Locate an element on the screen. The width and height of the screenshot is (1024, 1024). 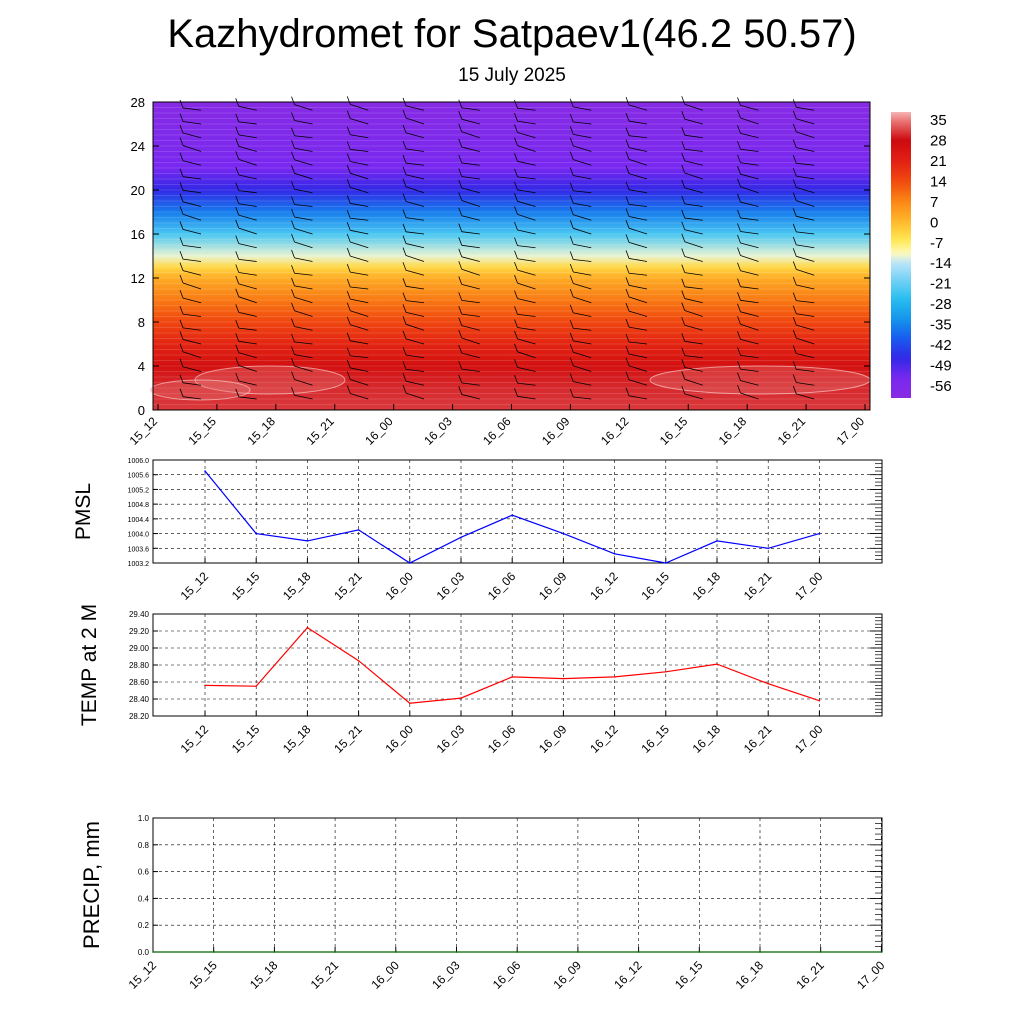
warm-contour is located at coordinates (200, 390).